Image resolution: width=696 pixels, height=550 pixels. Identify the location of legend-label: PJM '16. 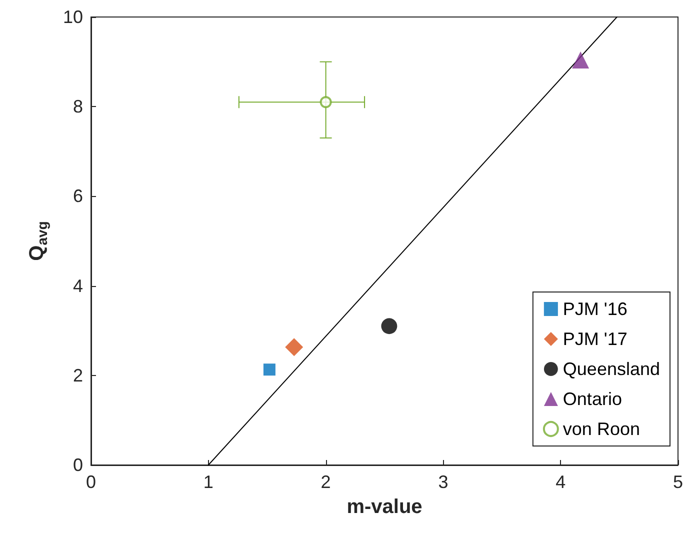
(595, 309).